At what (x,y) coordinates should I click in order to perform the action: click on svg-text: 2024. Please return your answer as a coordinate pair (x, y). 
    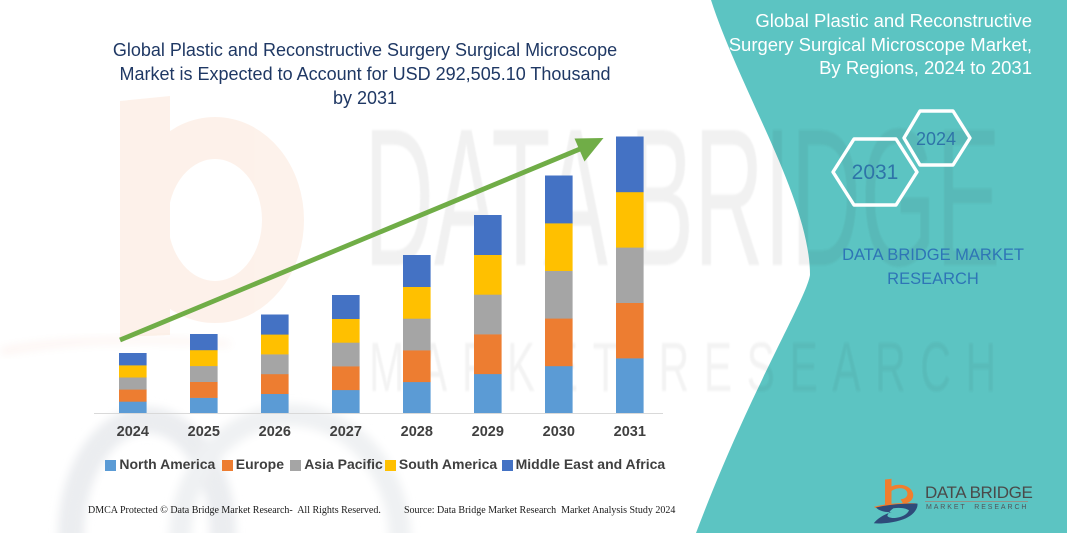
    Looking at the image, I should click on (936, 139).